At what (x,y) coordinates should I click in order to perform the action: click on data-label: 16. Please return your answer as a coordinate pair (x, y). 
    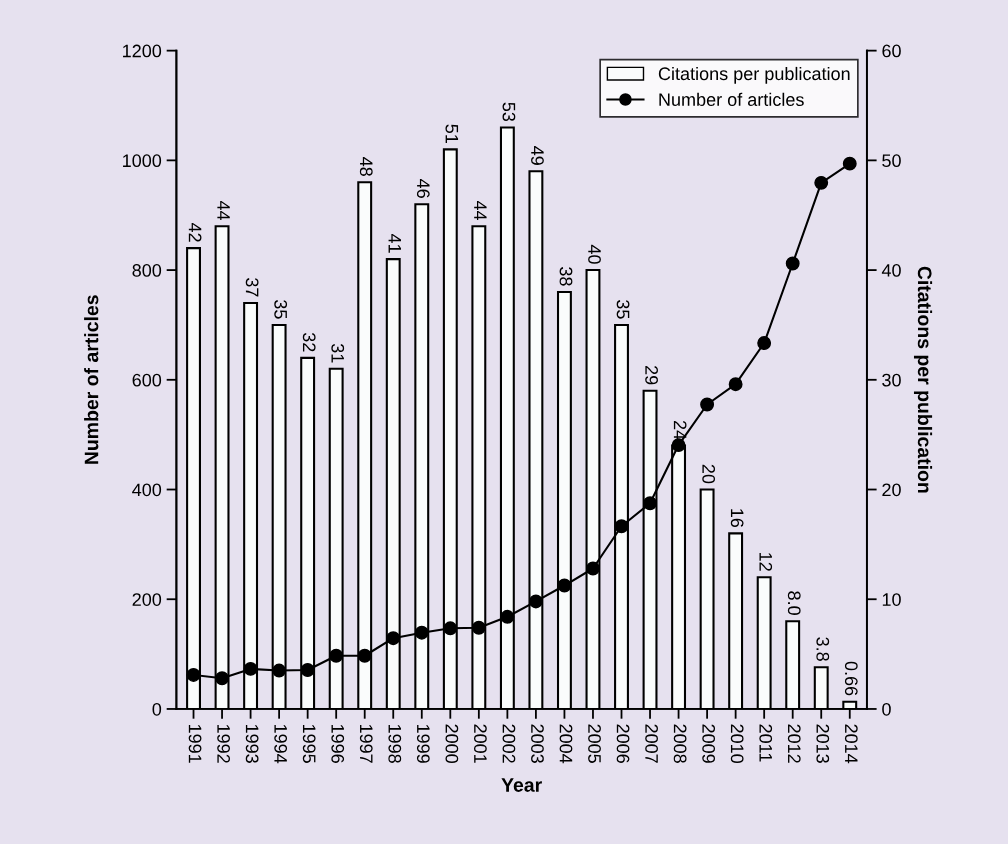
    Looking at the image, I should click on (737, 518).